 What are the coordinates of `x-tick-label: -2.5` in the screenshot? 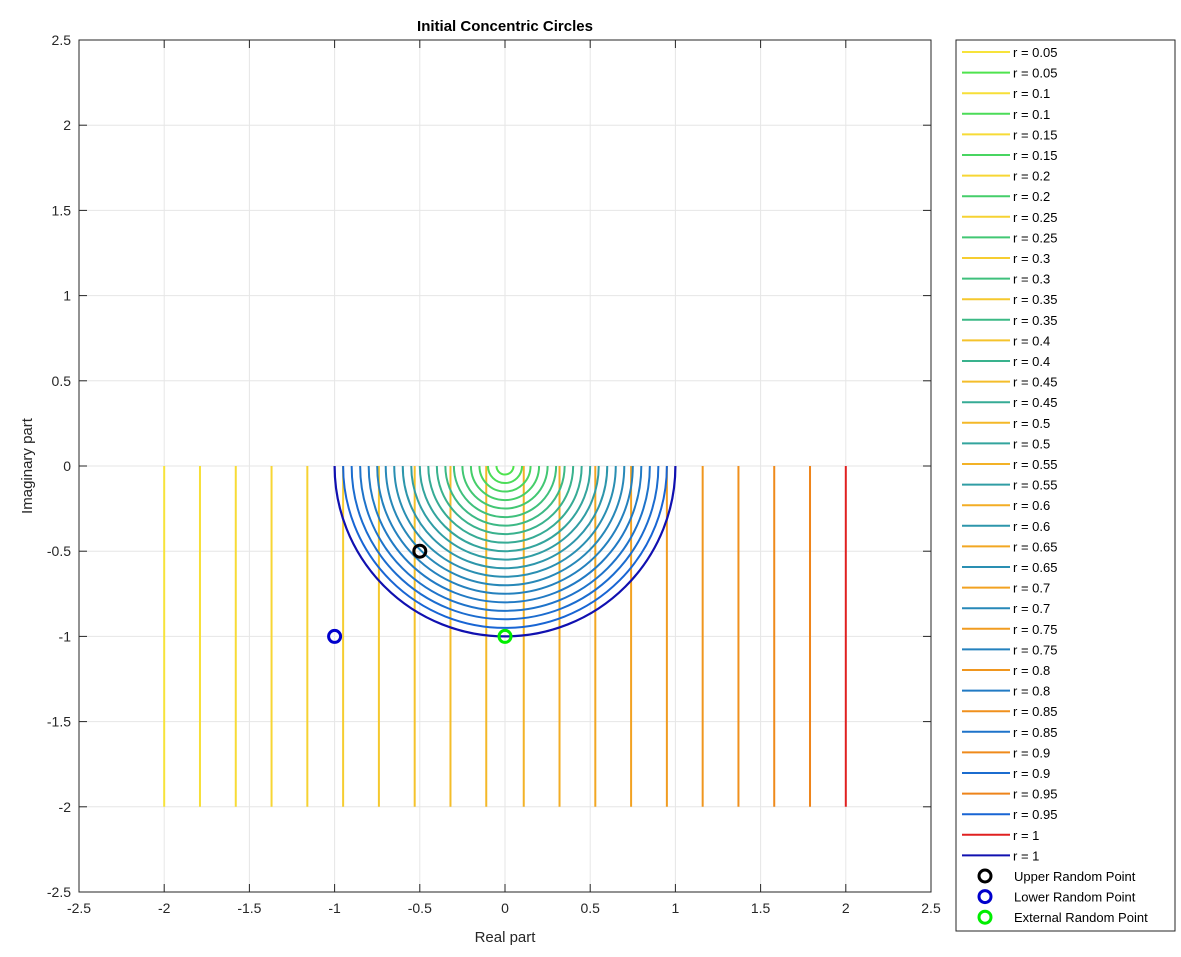 It's located at (79, 908).